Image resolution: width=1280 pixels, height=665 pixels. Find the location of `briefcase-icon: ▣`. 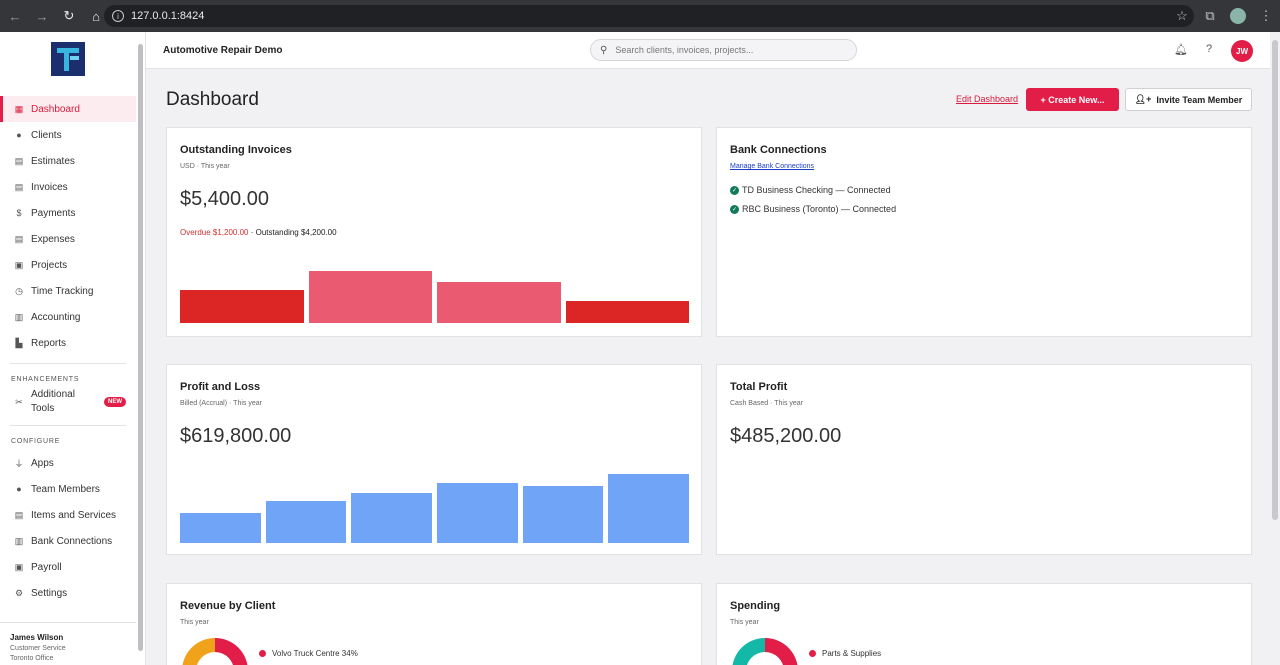

briefcase-icon: ▣ is located at coordinates (19, 264).